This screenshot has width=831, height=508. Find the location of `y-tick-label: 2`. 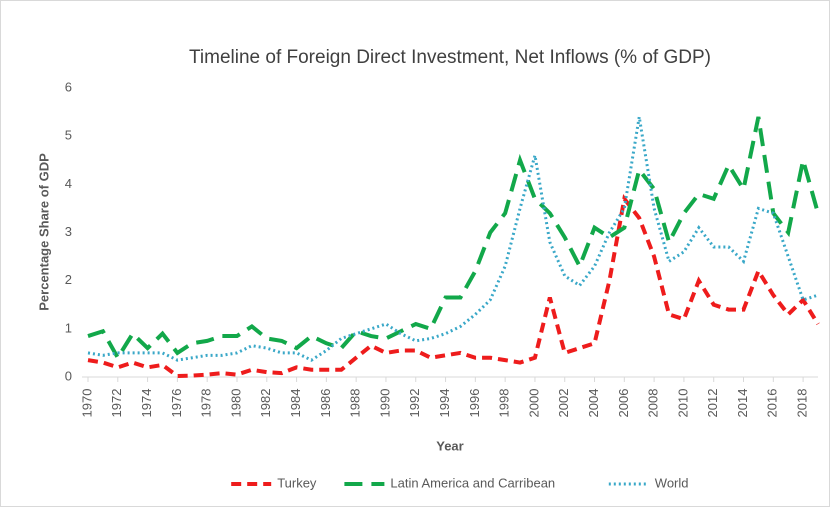

y-tick-label: 2 is located at coordinates (68, 279).